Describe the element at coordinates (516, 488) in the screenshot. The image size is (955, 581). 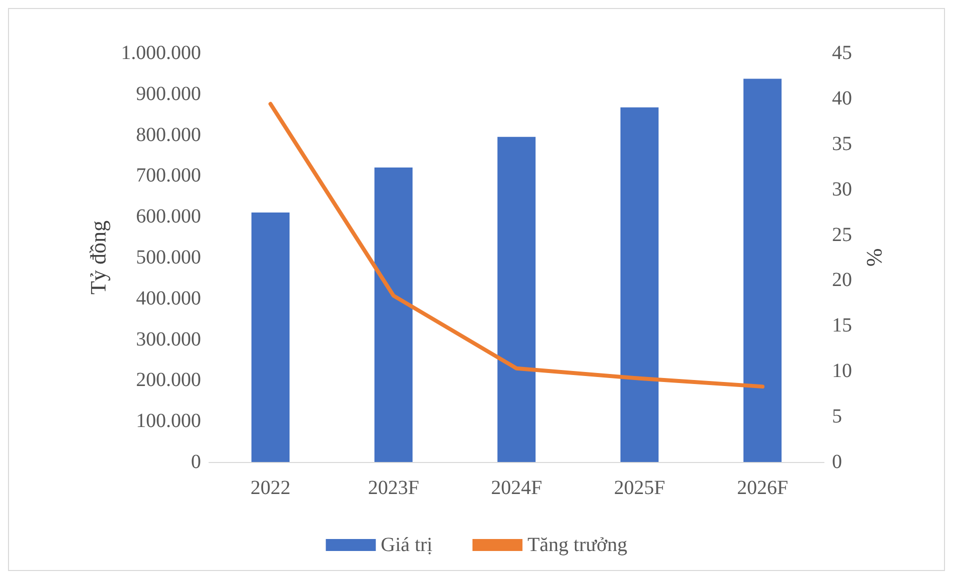
I see `x-tick-label: 2024F` at that location.